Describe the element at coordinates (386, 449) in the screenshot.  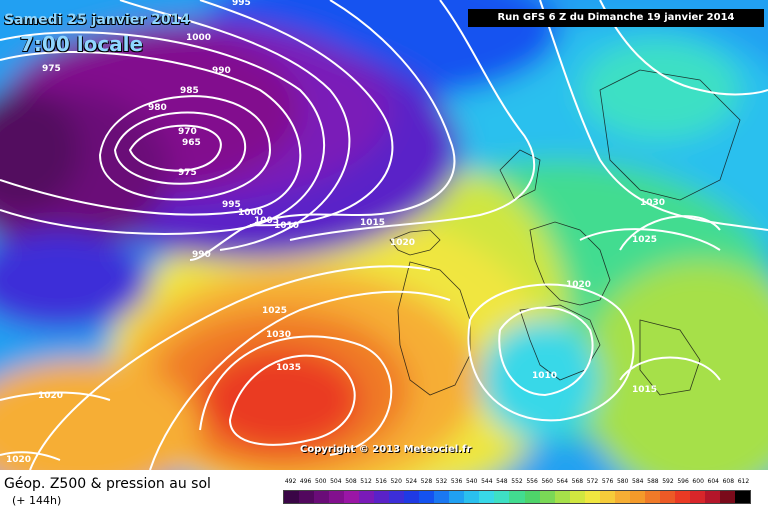
I see `copyright-notice: Copyright © 2013 Meteociel.fr` at that location.